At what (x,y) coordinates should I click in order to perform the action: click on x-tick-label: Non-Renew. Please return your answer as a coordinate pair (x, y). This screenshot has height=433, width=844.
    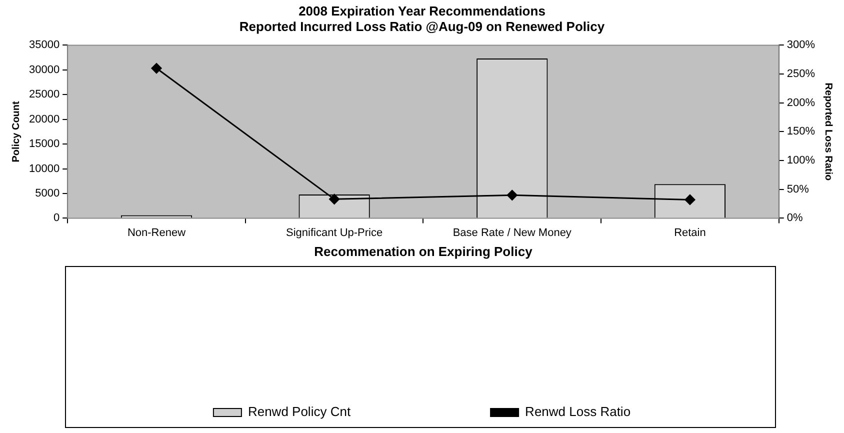
    Looking at the image, I should click on (156, 232).